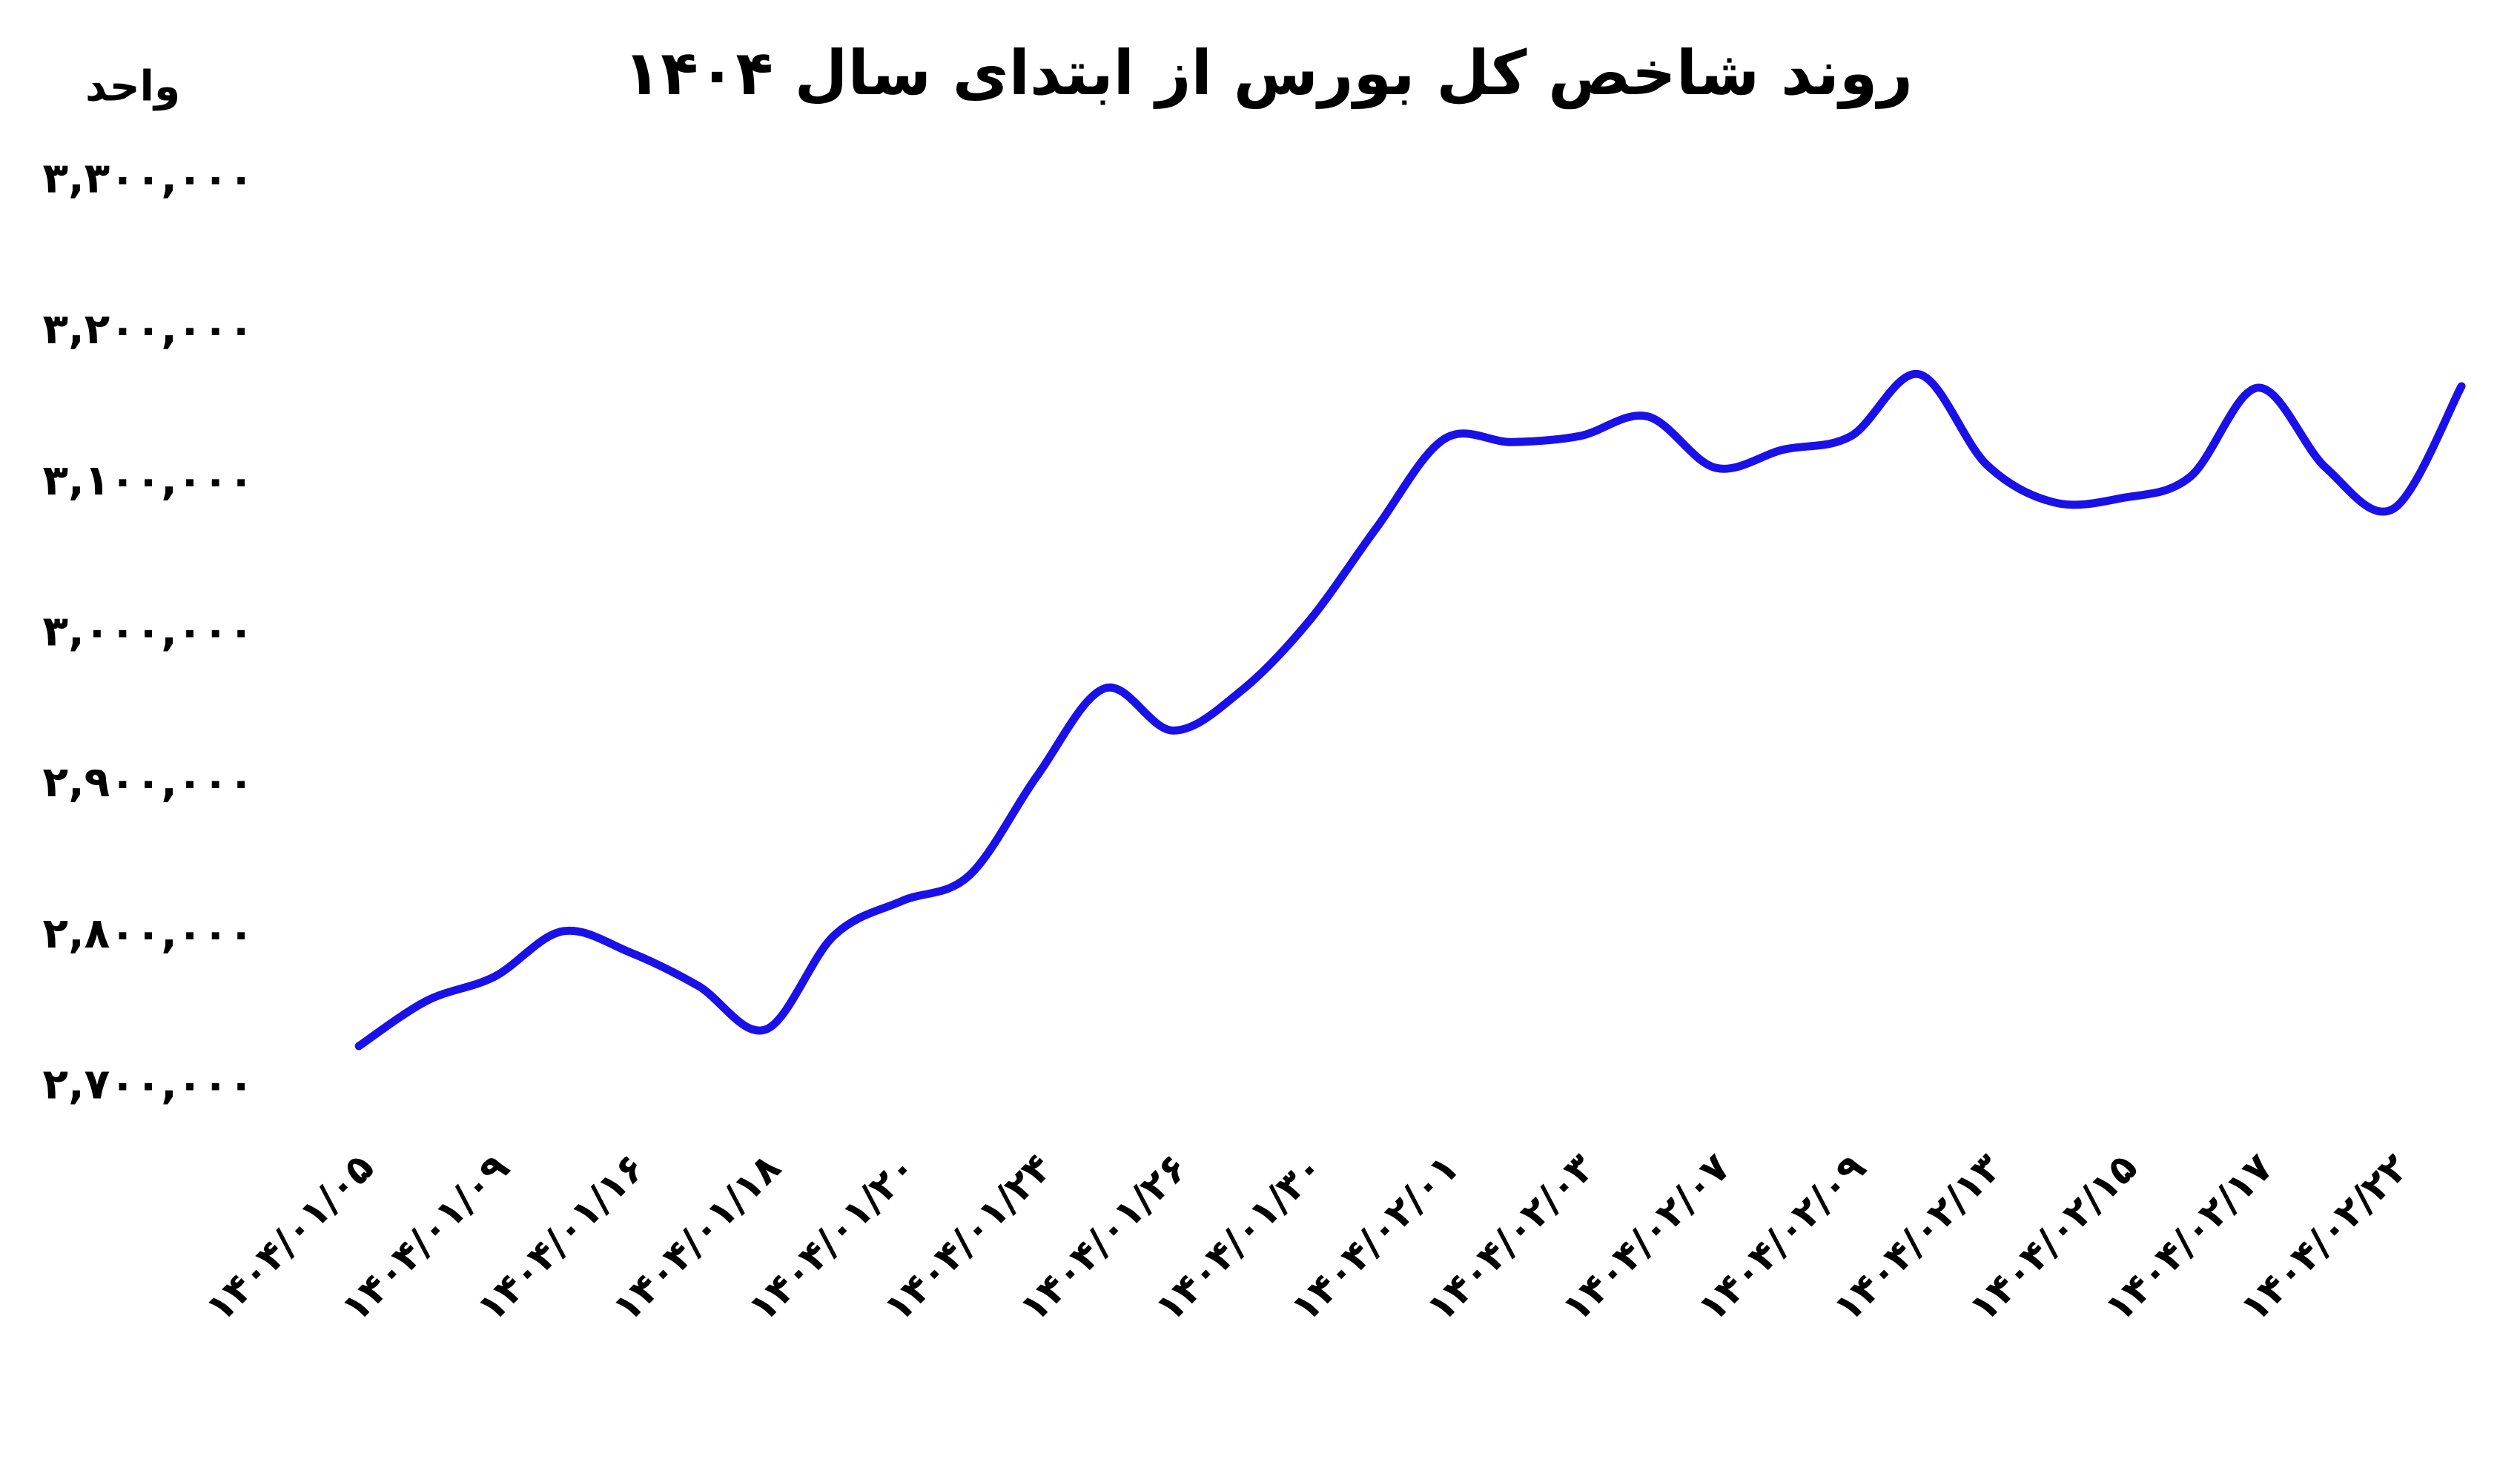 This screenshot has height=1468, width=2520. I want to click on y-tick-label: ۳,۳۰۰,۰۰۰, so click(148, 178).